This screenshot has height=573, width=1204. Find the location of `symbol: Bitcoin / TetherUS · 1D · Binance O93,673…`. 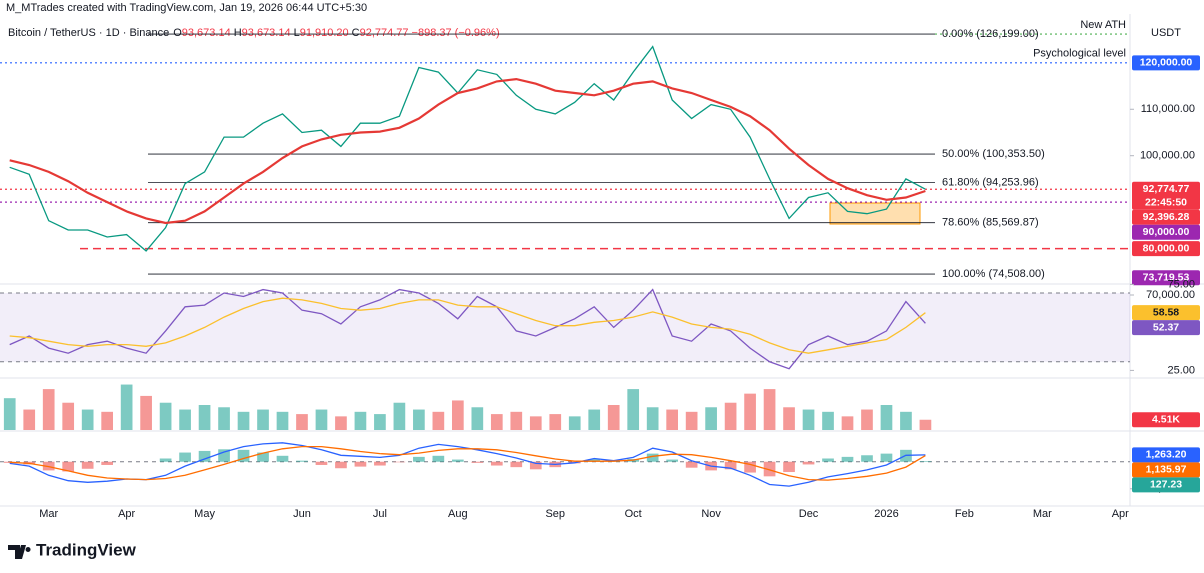

symbol: Bitcoin / TetherUS · 1D · Binance O93,673… is located at coordinates (254, 33).